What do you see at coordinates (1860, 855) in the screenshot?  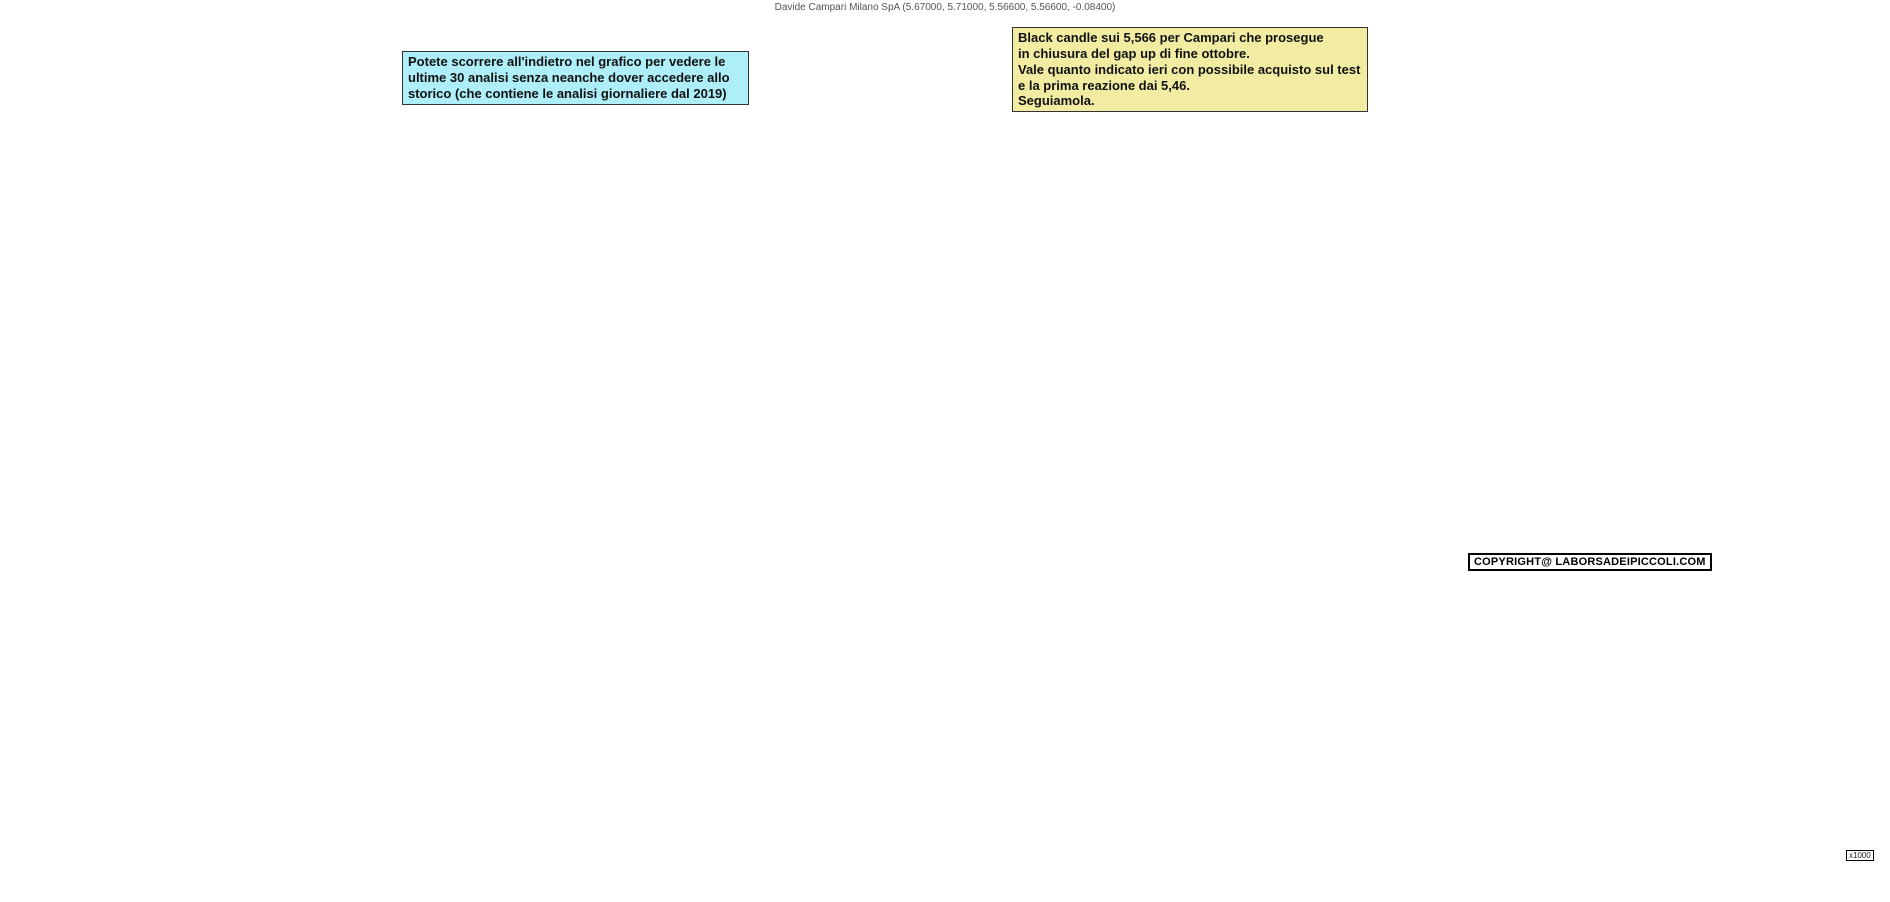 I see `volume-unit-label: x1000` at bounding box center [1860, 855].